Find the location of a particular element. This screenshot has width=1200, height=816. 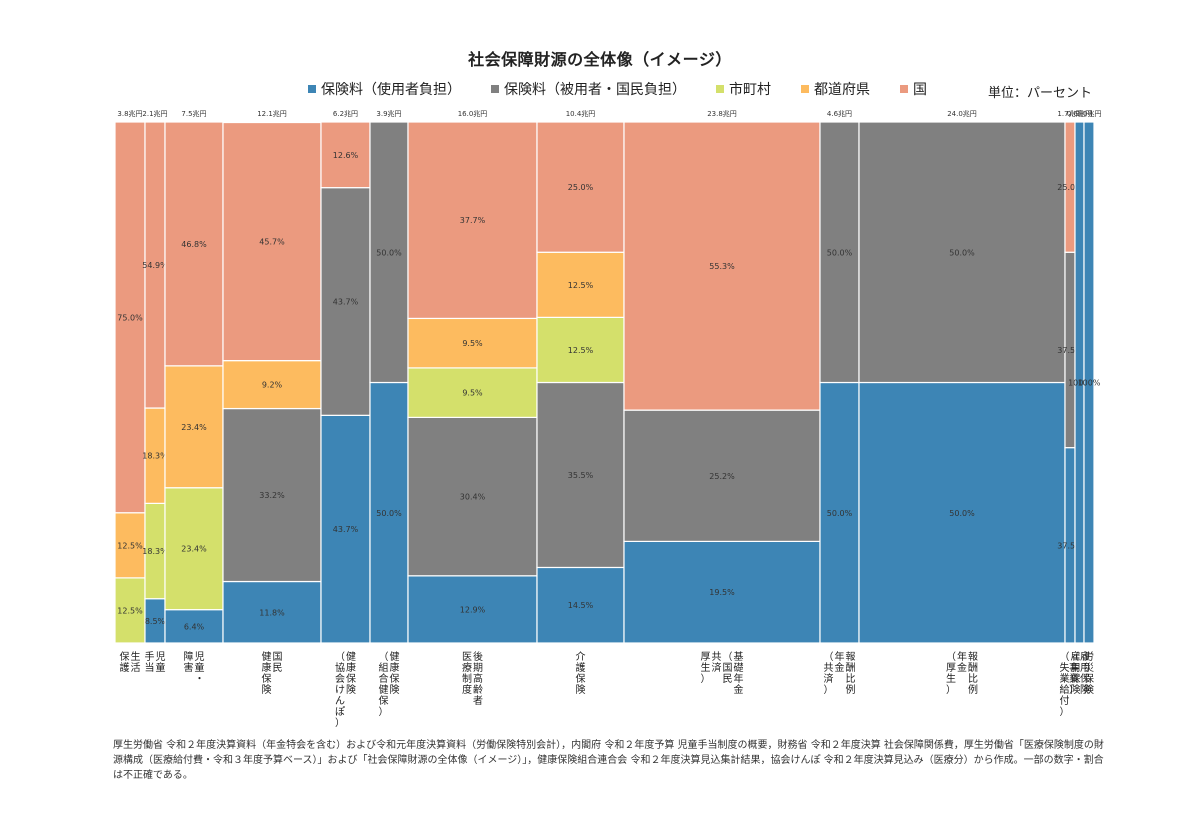

category-label-char: 齢 is located at coordinates (478, 689).